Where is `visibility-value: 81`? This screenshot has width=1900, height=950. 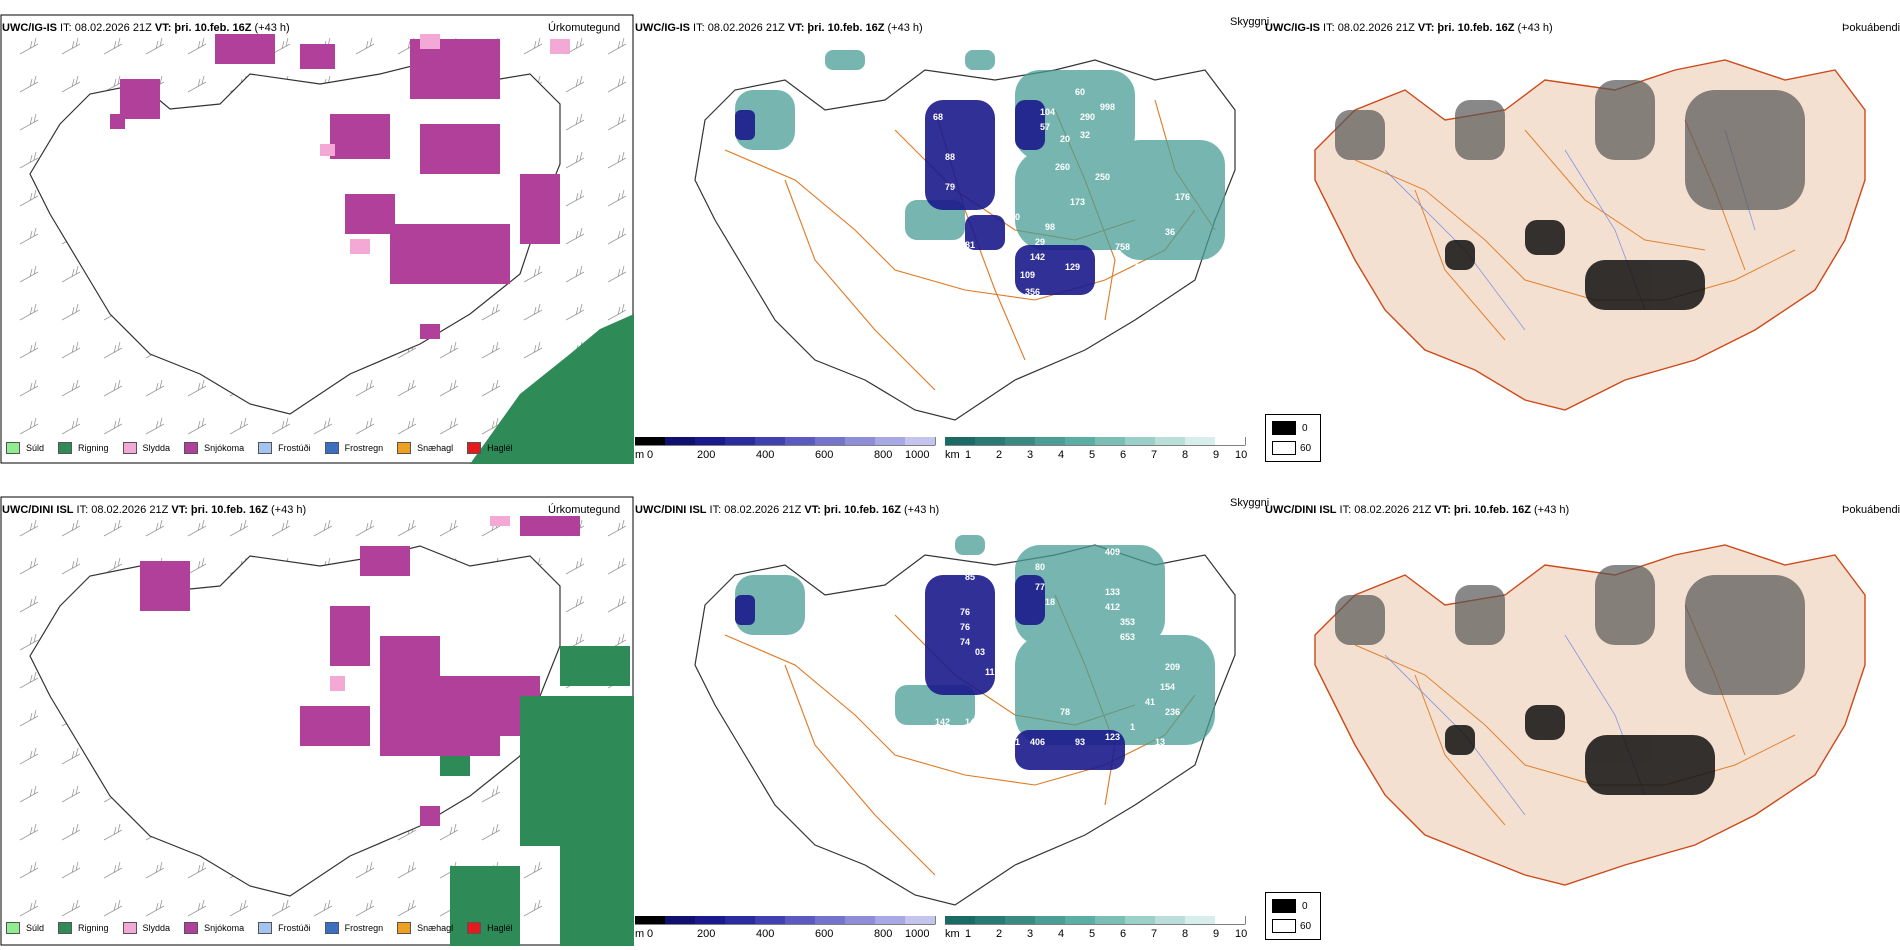 visibility-value: 81 is located at coordinates (970, 245).